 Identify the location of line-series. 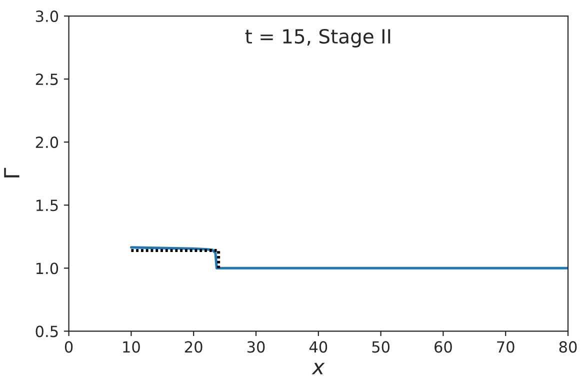
(349, 258).